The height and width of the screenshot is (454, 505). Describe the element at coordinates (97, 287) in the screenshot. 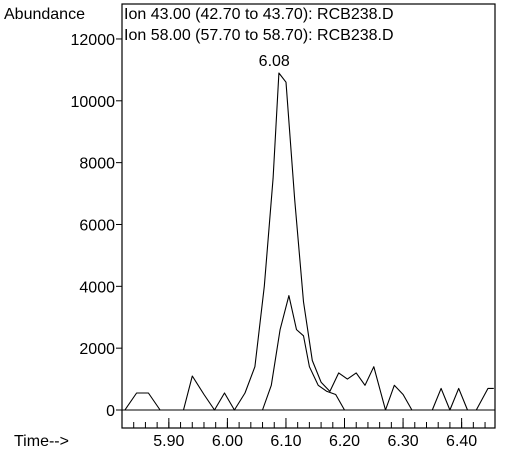

I see `y-tick-label: 4000` at that location.